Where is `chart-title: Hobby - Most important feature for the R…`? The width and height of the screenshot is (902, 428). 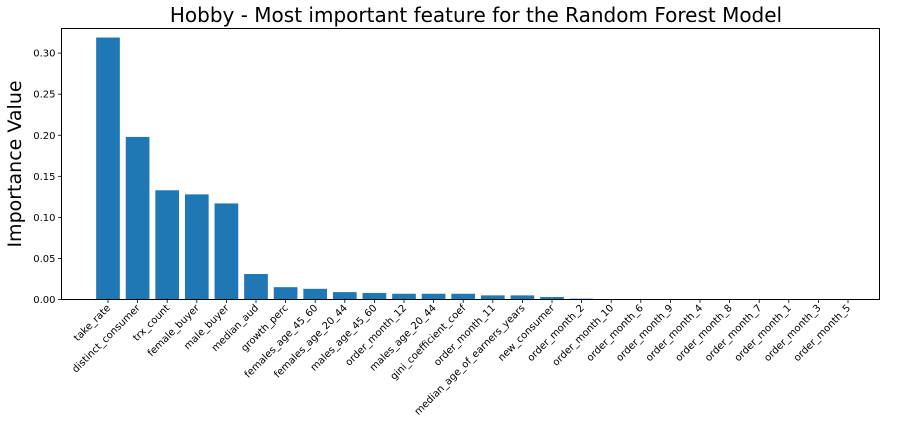
chart-title: Hobby - Most important feature for the R… is located at coordinates (476, 15).